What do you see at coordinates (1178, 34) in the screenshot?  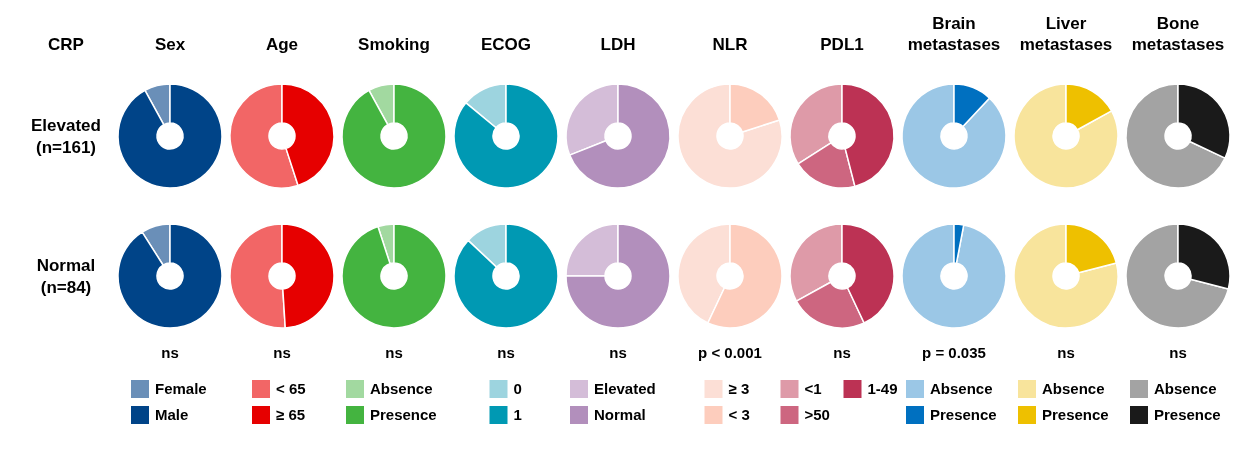 I see `chart-title: Bone metastases` at bounding box center [1178, 34].